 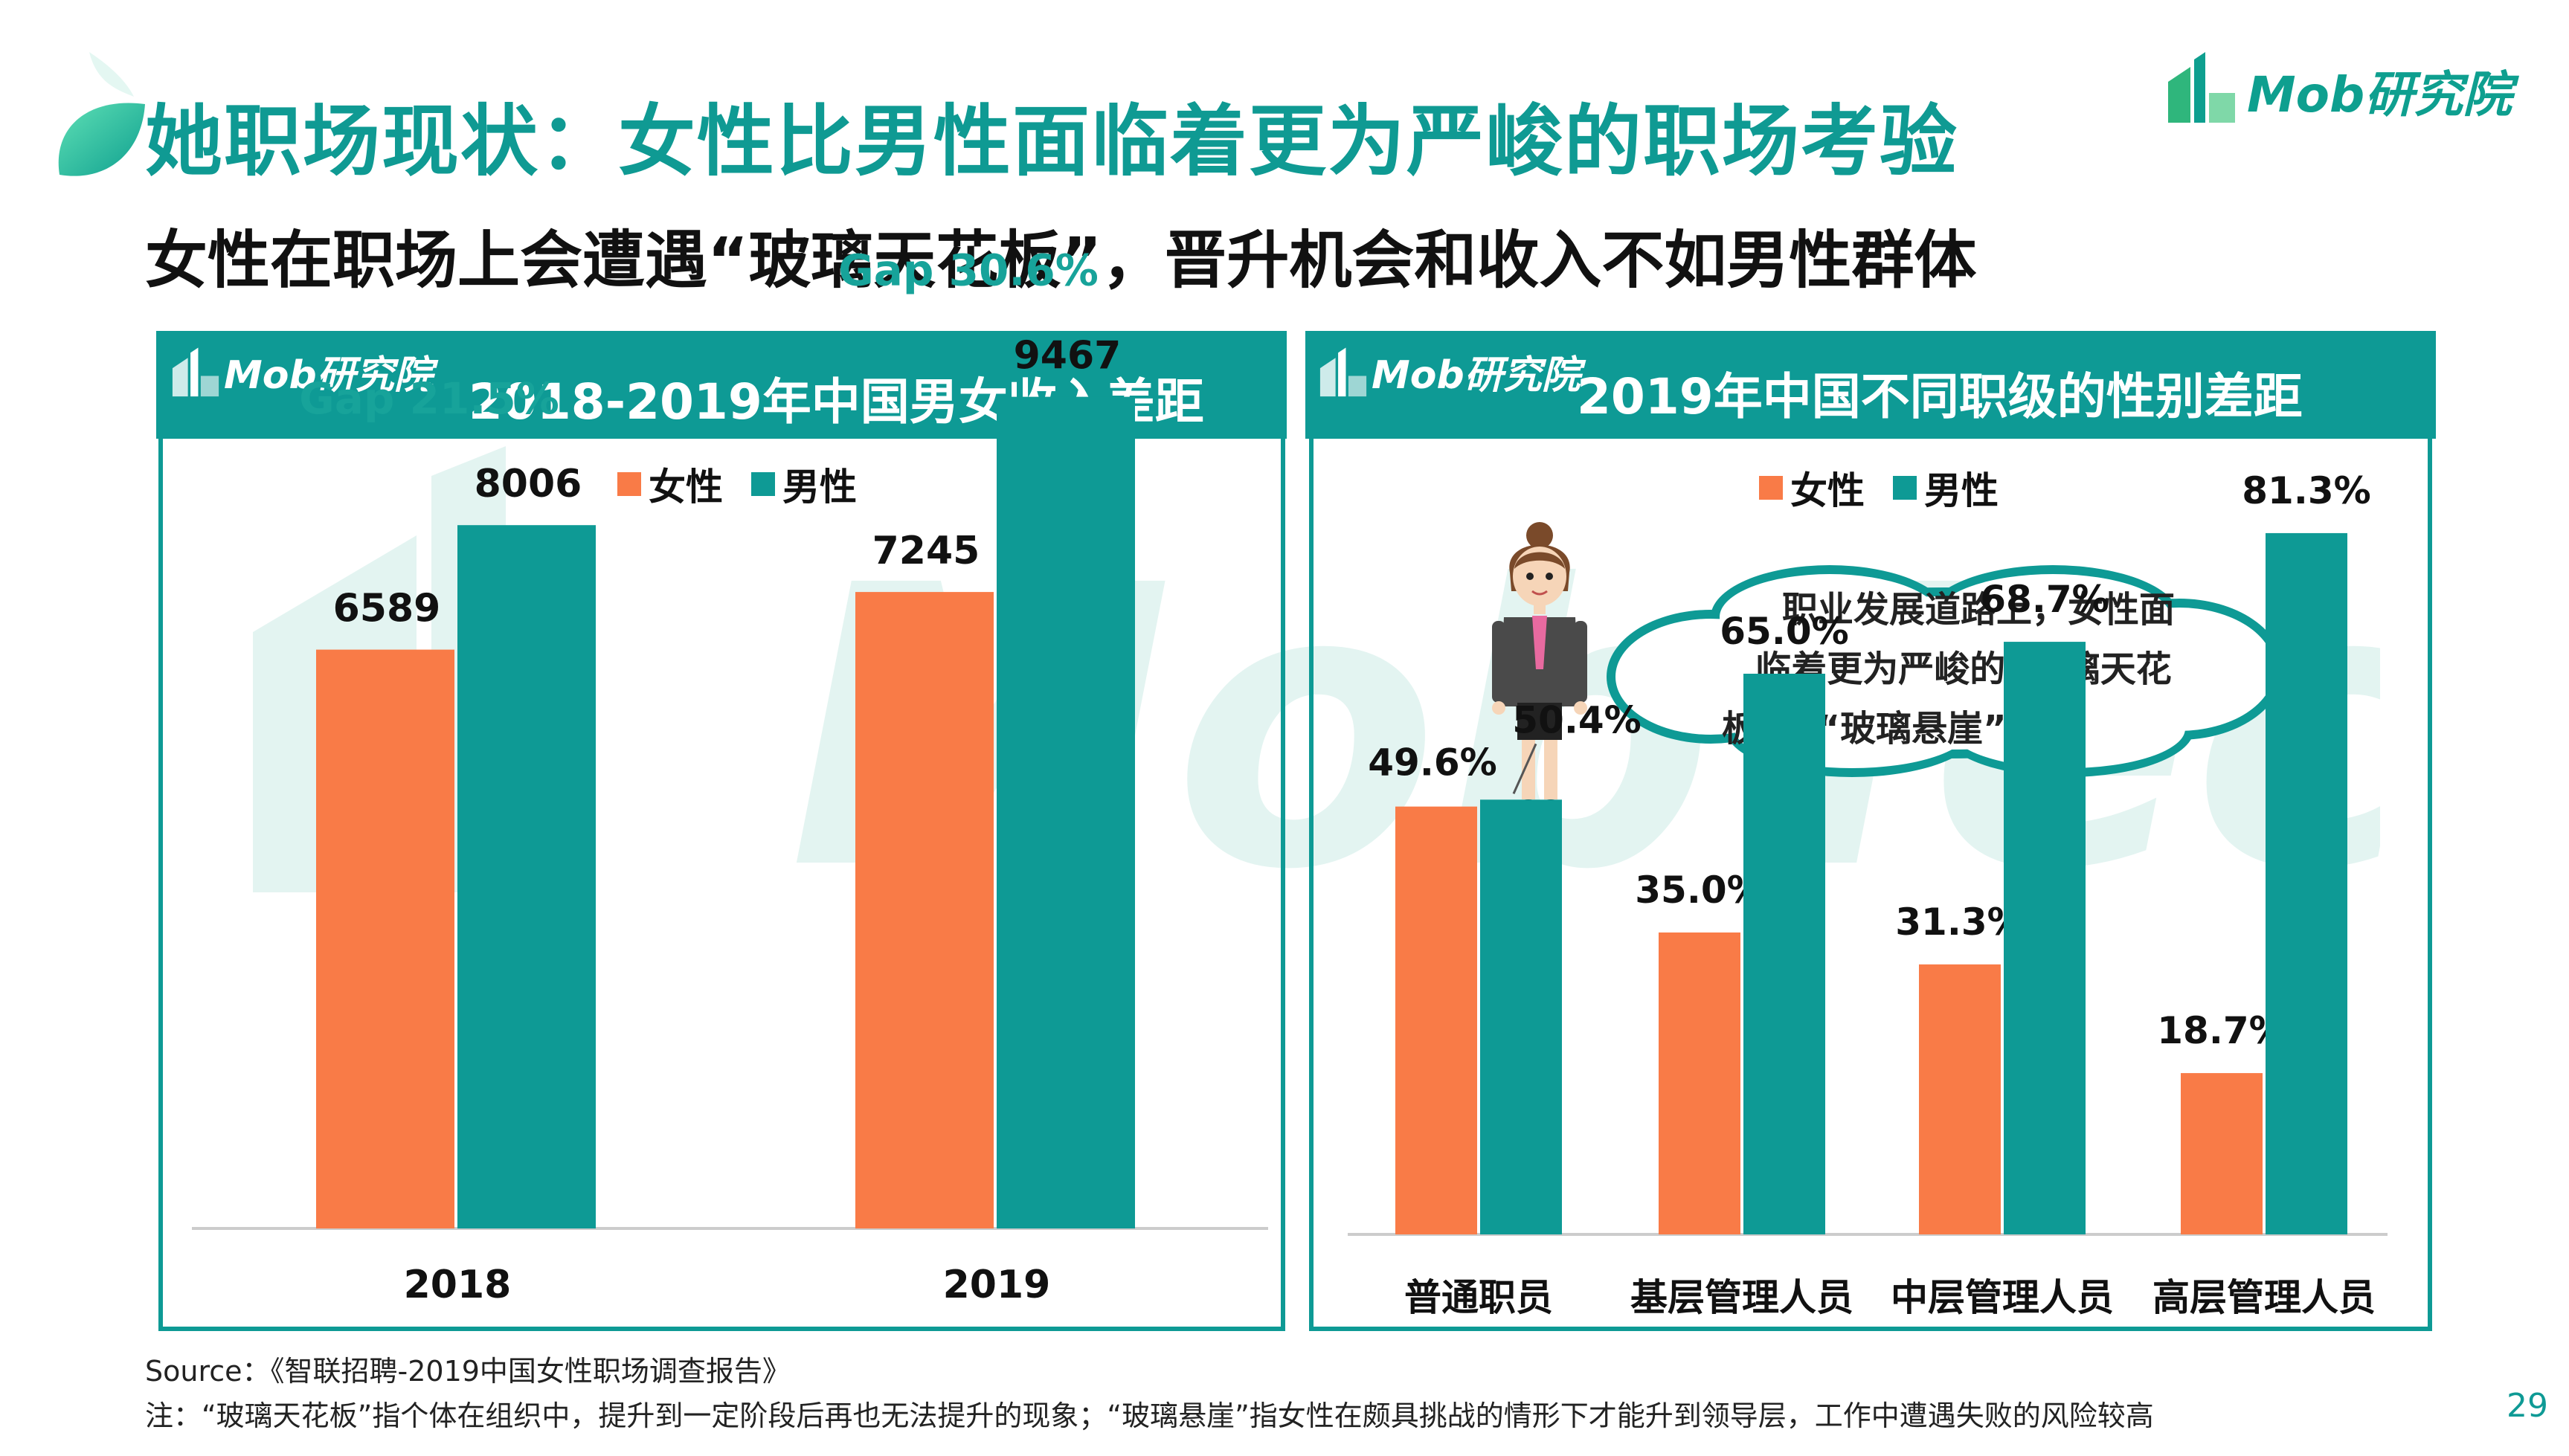 What do you see at coordinates (2045, 938) in the screenshot?
I see `bar-male-中层管理人员` at bounding box center [2045, 938].